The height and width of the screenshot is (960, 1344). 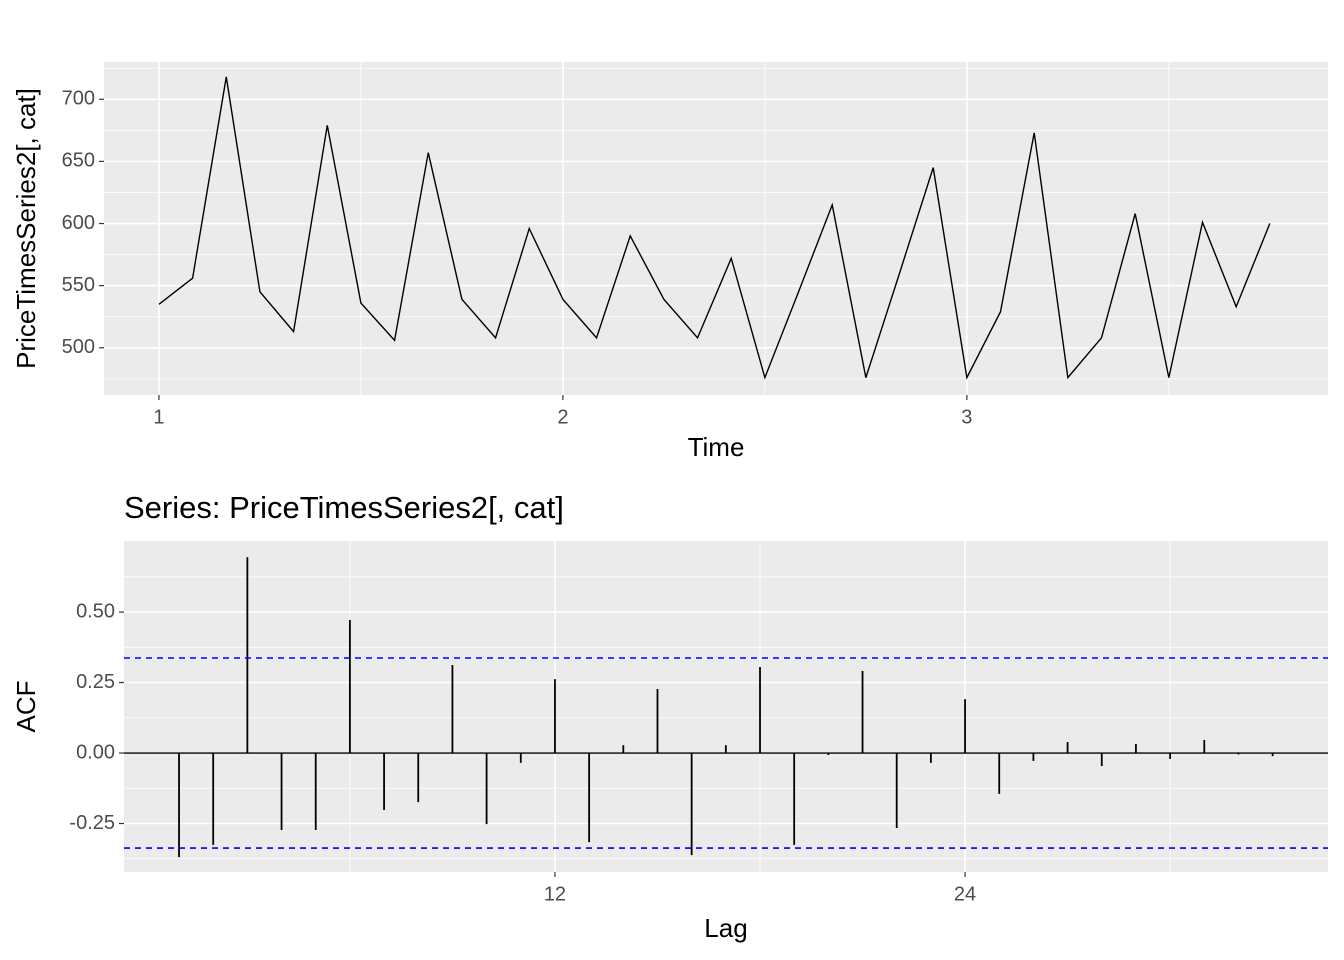 I want to click on x-axis-title: Lag, so click(x=725, y=928).